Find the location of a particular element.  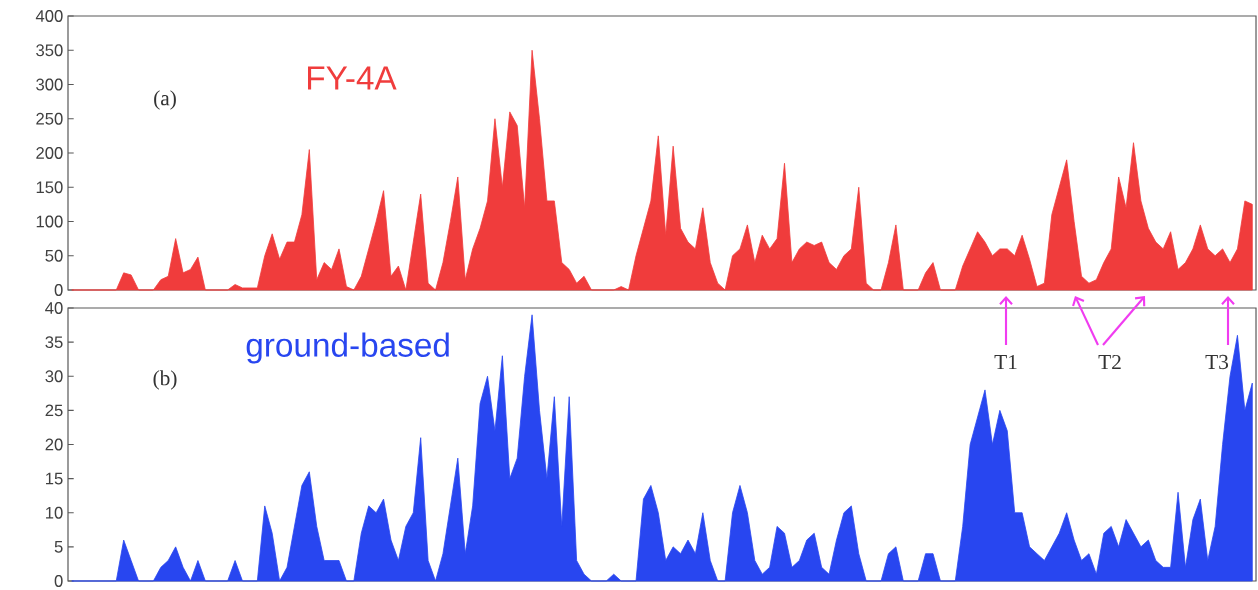

y-tick-label: 35 is located at coordinates (54, 342).